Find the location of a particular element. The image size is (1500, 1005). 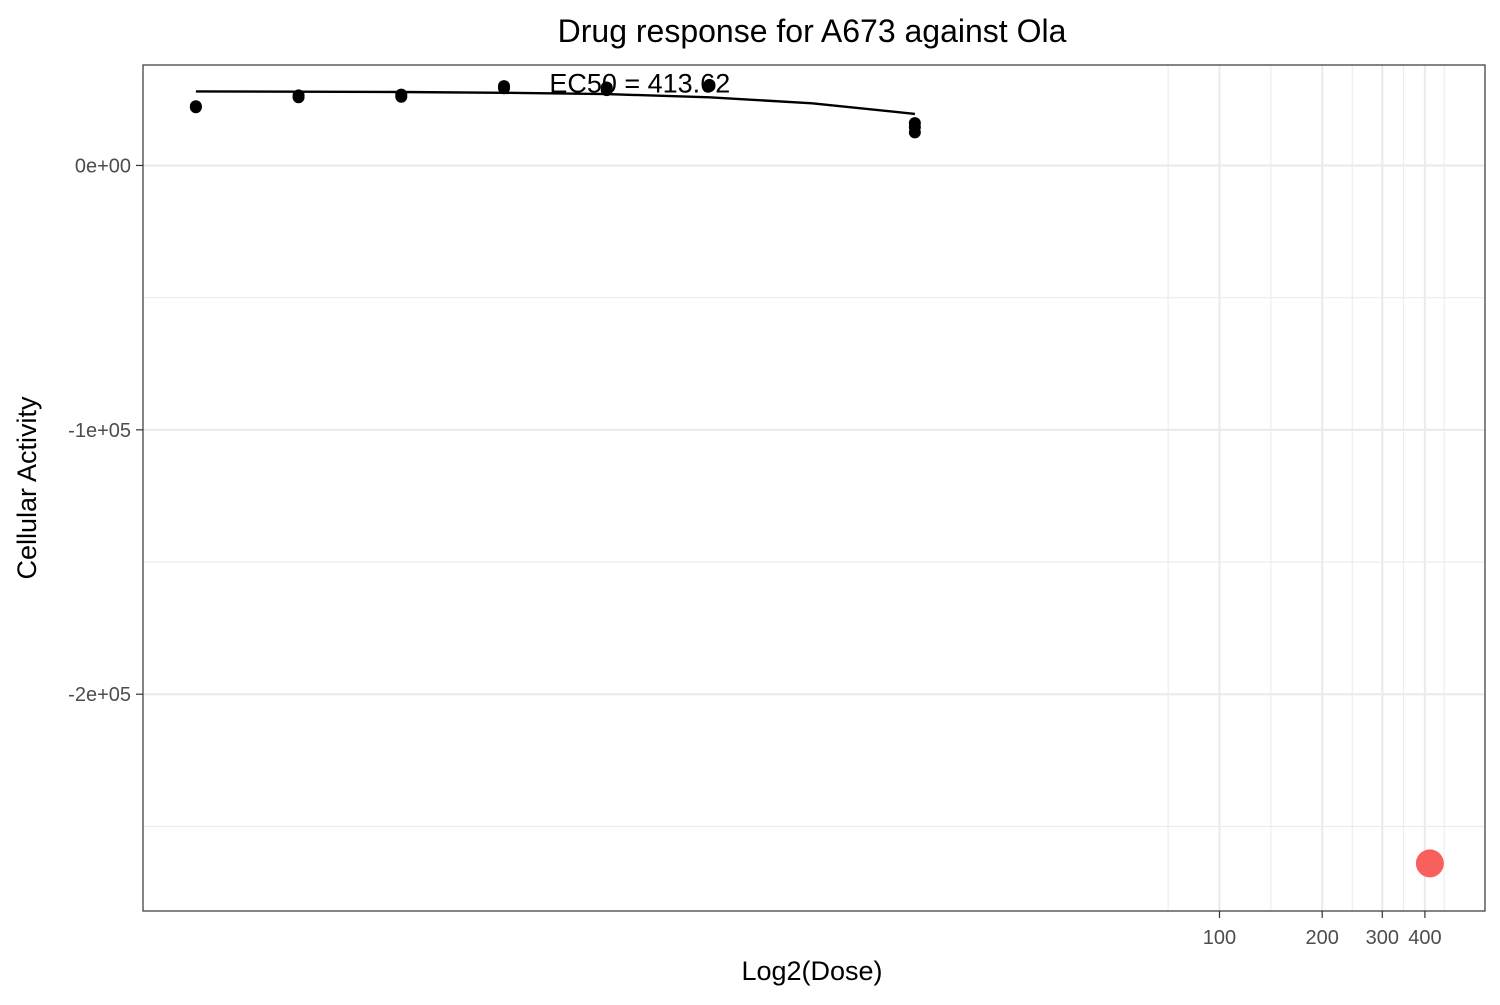

x-tick-label: 400 is located at coordinates (1424, 938).